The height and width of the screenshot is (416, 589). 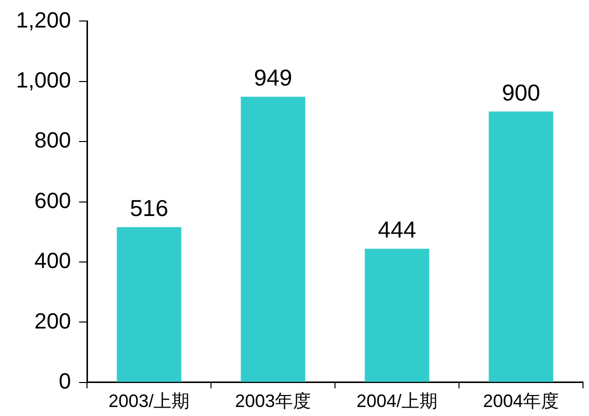 I want to click on data-label: 516, so click(x=149, y=207).